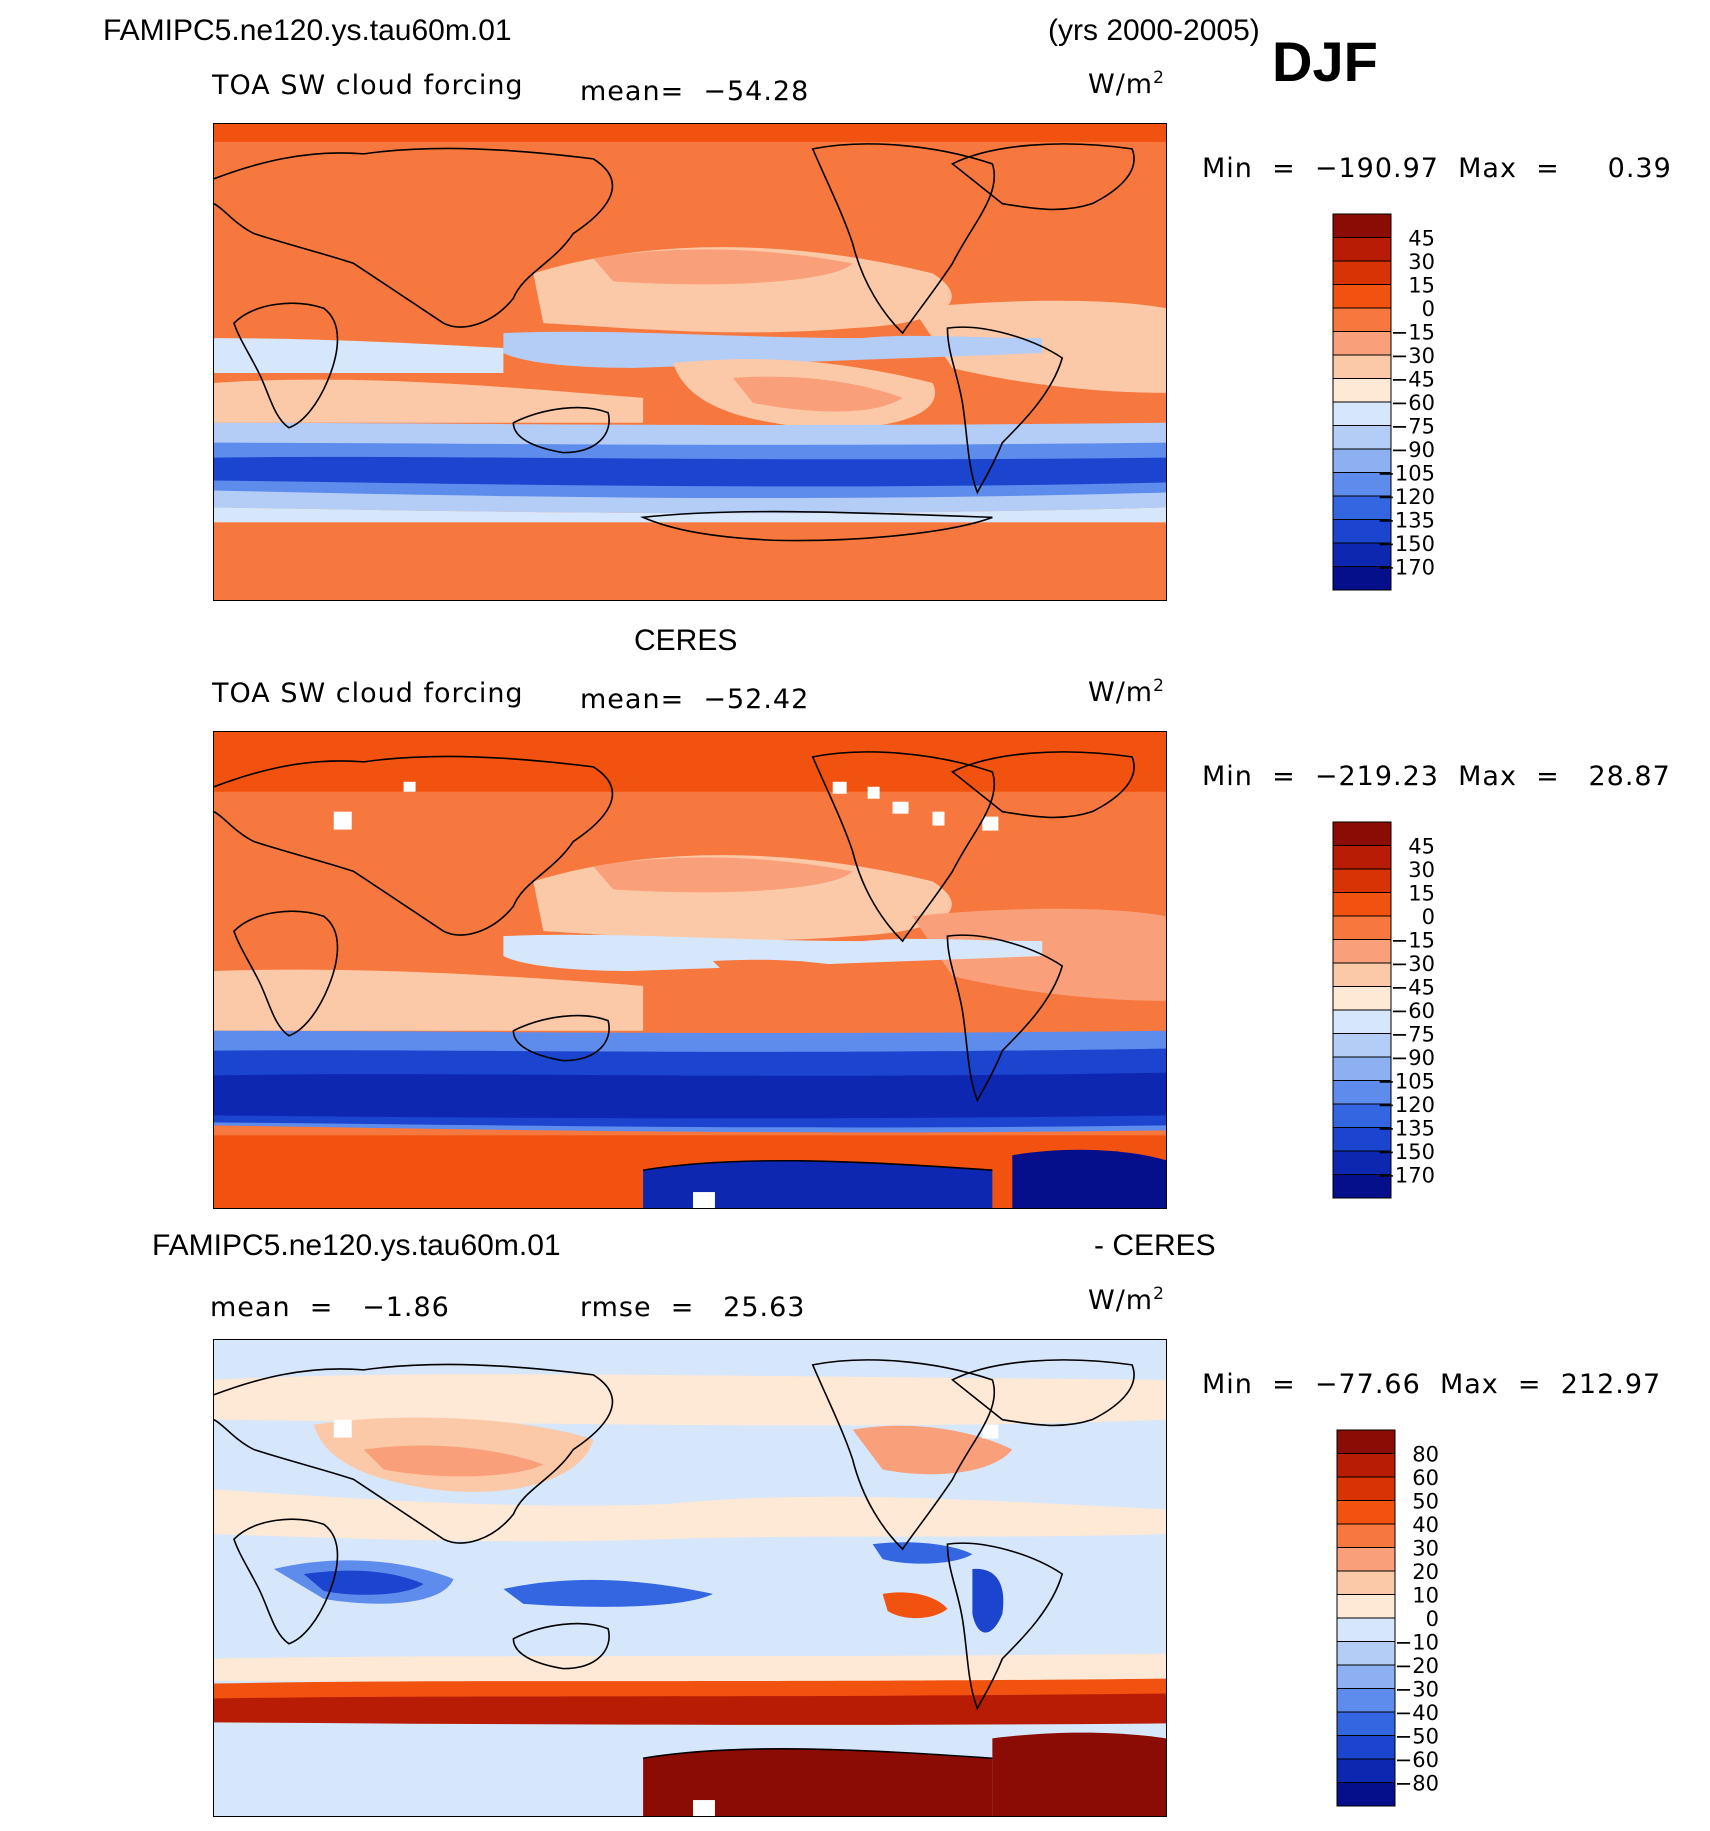 This screenshot has height=1831, width=1710. I want to click on panel3-mean-label: mean = −1.86, so click(330, 1307).